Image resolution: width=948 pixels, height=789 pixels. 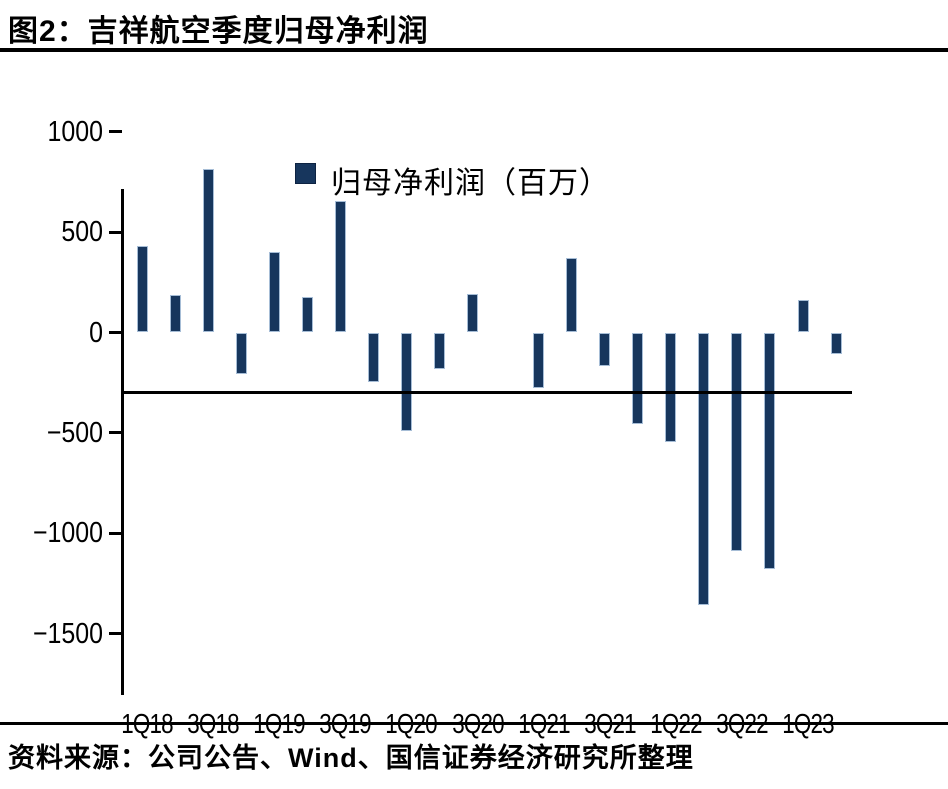 What do you see at coordinates (803, 316) in the screenshot?
I see `bar-1Q23` at bounding box center [803, 316].